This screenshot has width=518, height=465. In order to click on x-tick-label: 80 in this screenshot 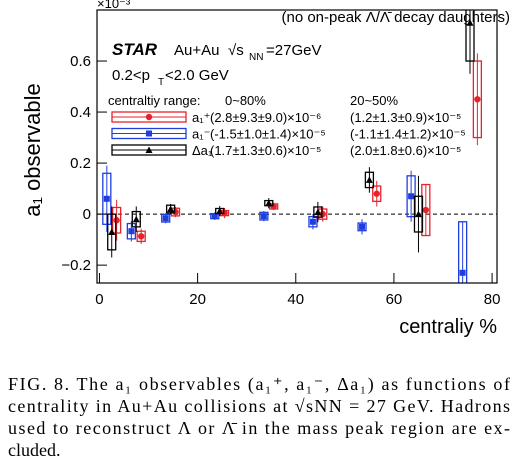, I will do `click(492, 299)`.